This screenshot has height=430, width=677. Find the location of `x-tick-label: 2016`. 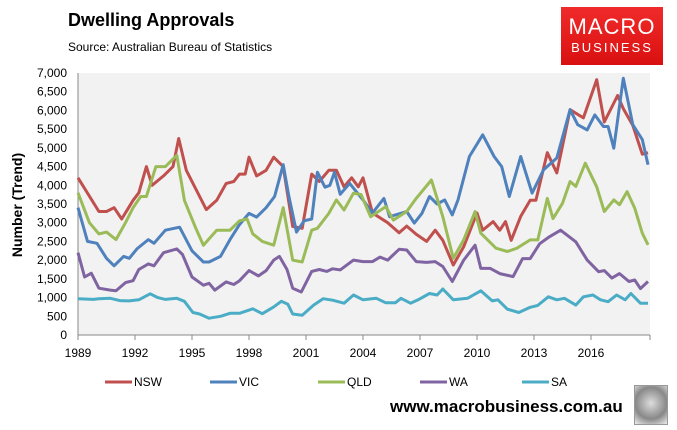

x-tick-label: 2016 is located at coordinates (591, 353).